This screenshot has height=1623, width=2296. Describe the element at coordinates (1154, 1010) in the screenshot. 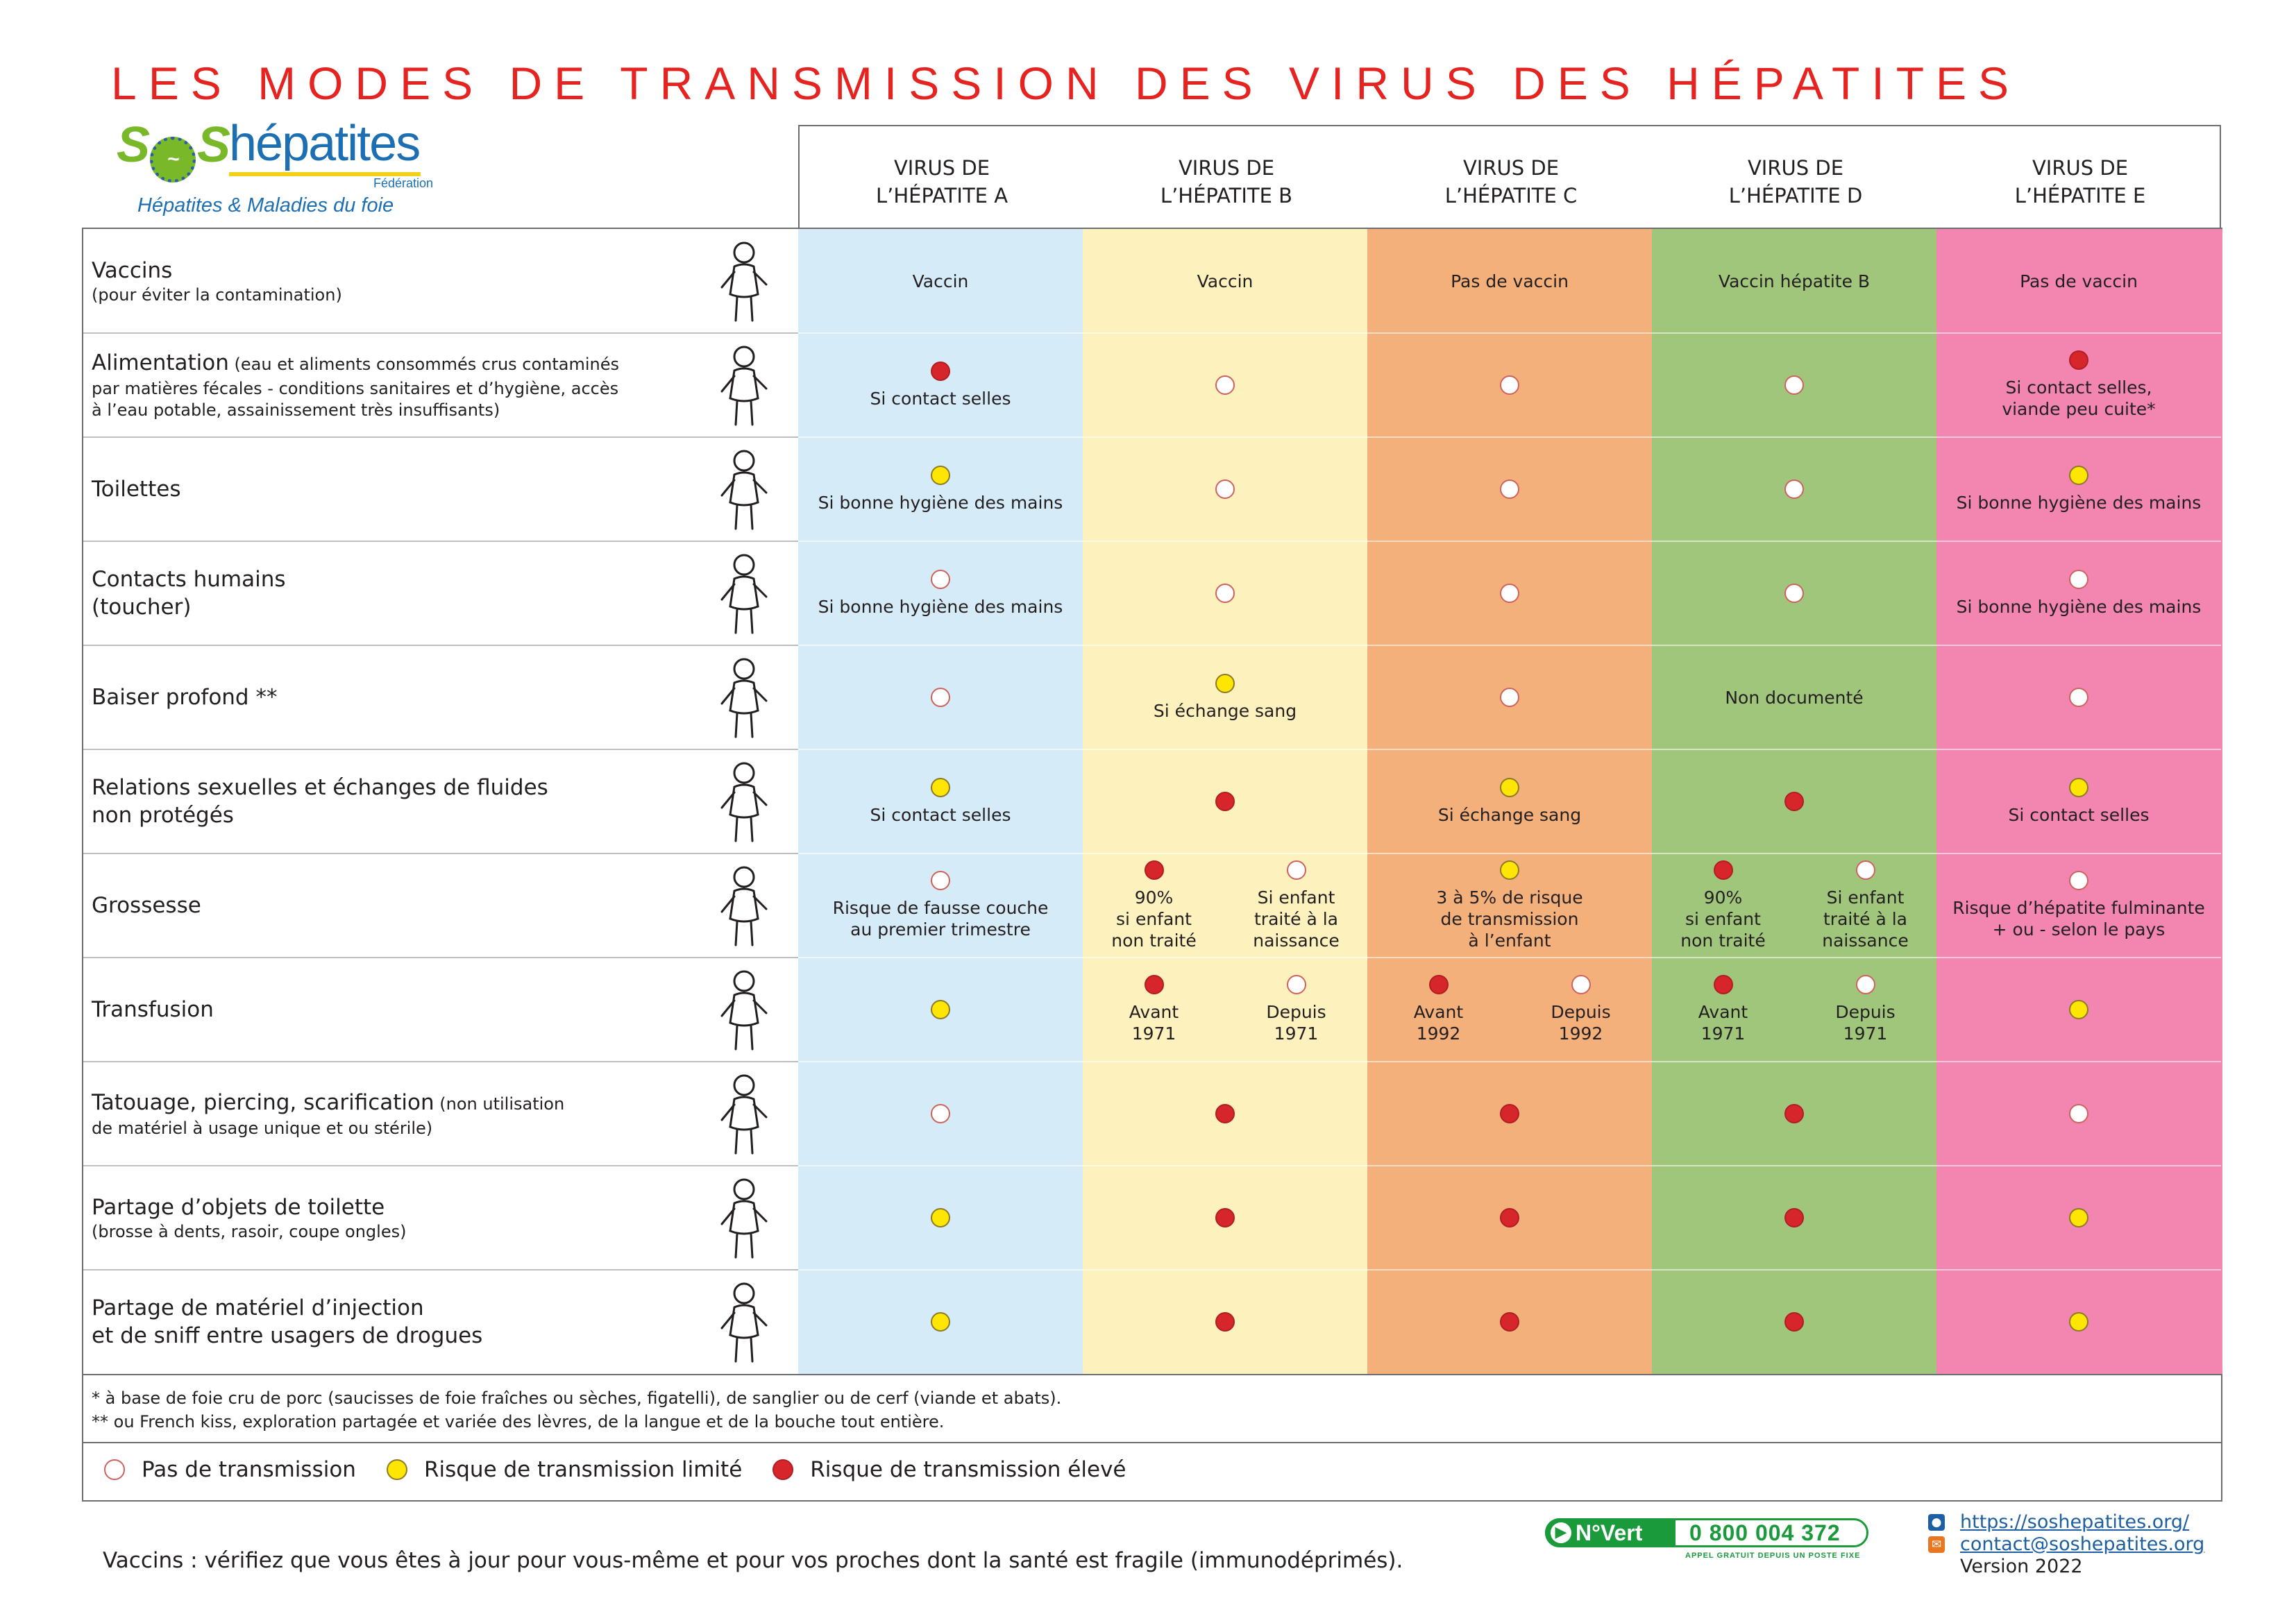

I see `table-cell: Avant 1971` at that location.